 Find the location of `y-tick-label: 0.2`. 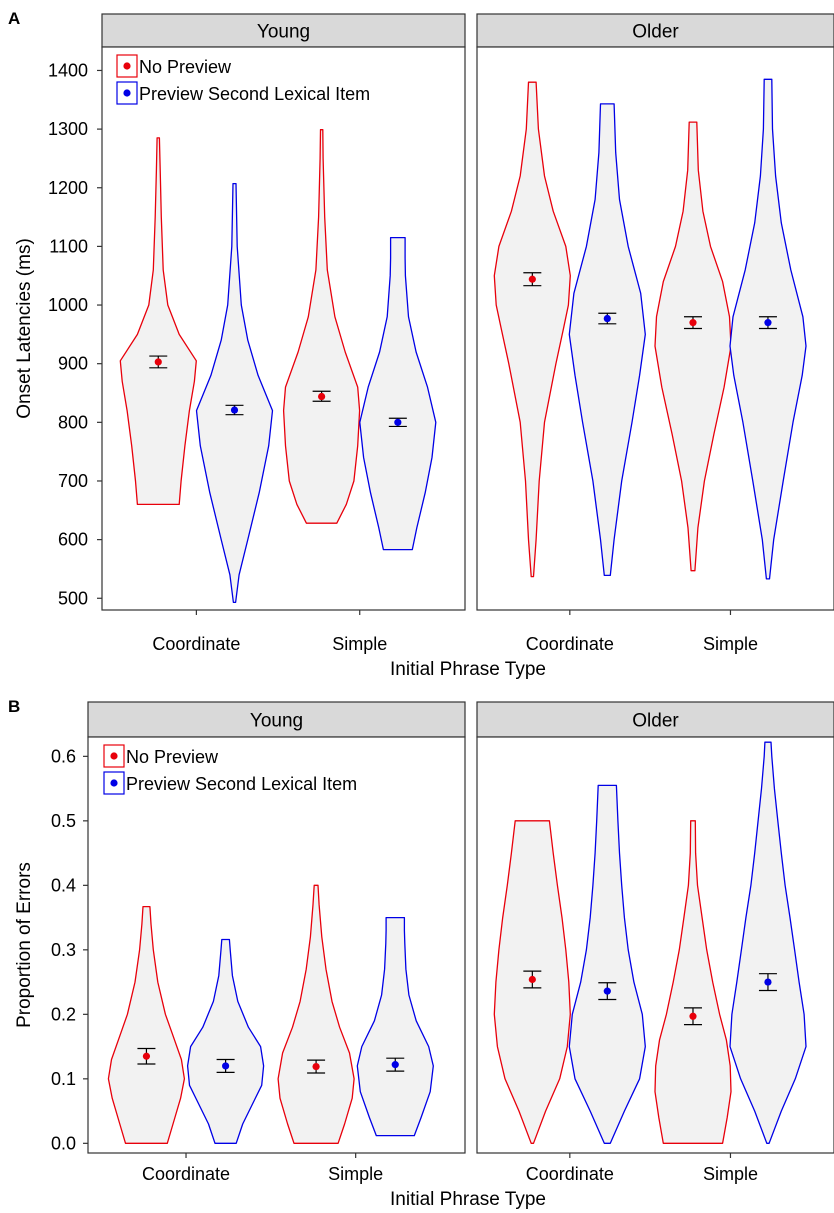

y-tick-label: 0.2 is located at coordinates (63, 1014).